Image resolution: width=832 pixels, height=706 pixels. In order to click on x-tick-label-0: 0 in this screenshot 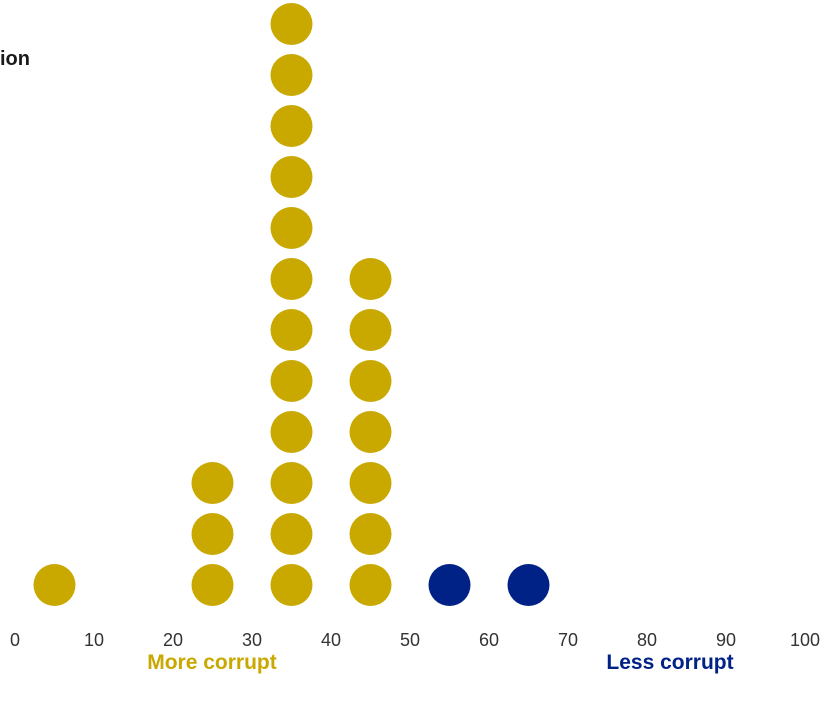, I will do `click(15, 640)`.